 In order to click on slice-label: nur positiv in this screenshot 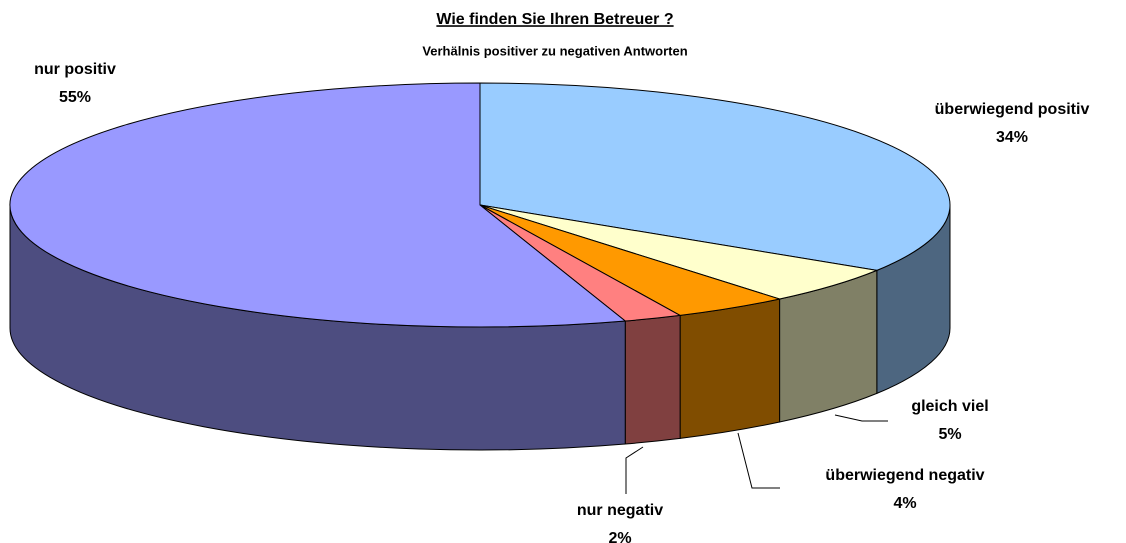, I will do `click(75, 69)`.